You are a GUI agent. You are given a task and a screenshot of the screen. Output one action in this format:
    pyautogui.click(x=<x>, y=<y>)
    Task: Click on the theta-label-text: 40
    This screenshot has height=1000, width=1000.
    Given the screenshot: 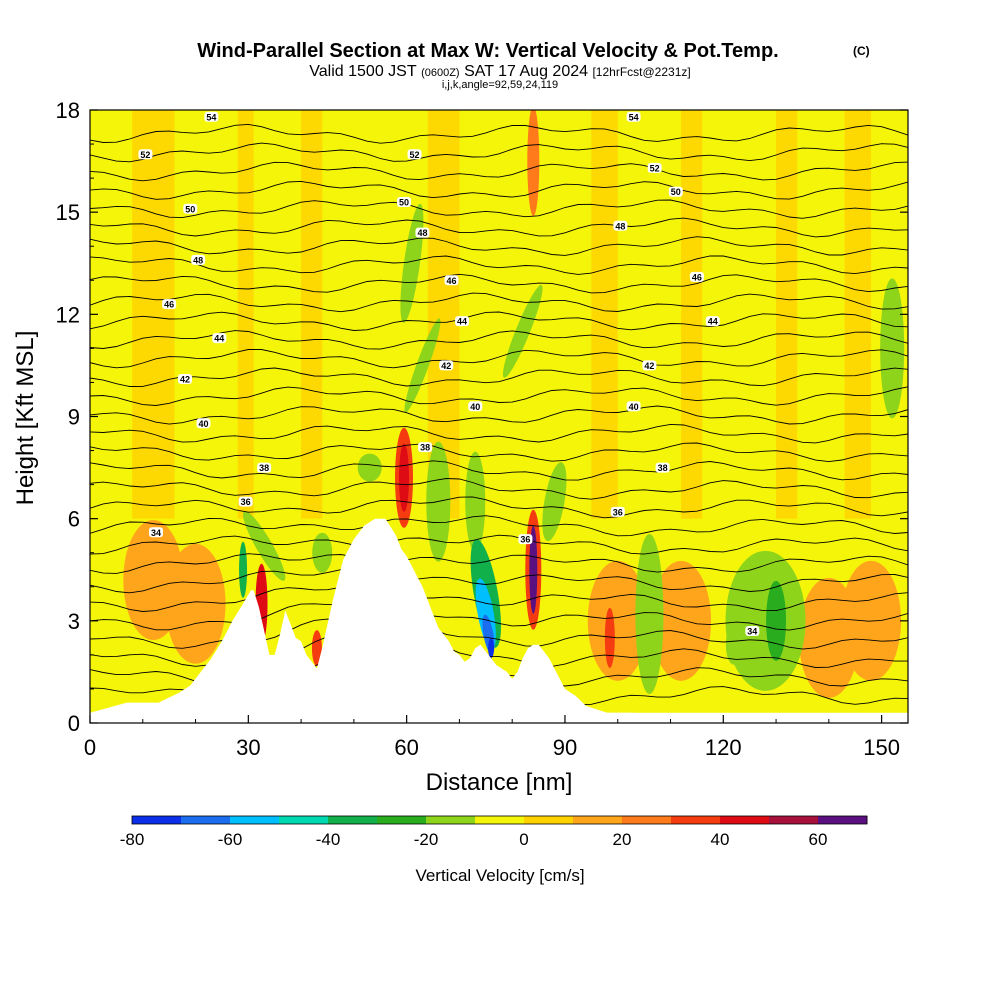 What is the action you would take?
    pyautogui.click(x=634, y=407)
    